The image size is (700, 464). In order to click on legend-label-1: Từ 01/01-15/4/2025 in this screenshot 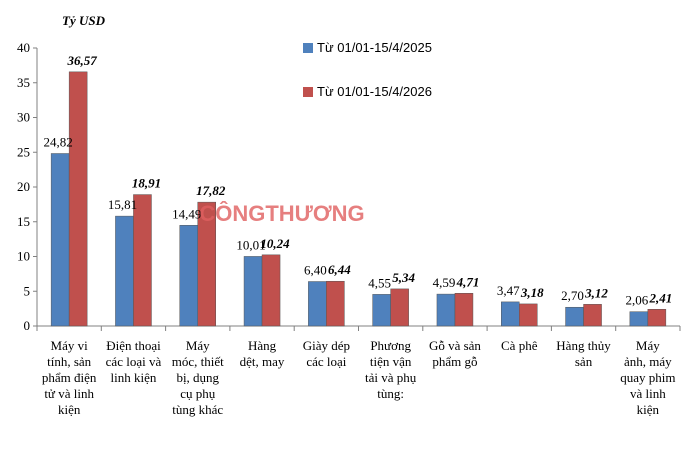, I will do `click(374, 47)`.